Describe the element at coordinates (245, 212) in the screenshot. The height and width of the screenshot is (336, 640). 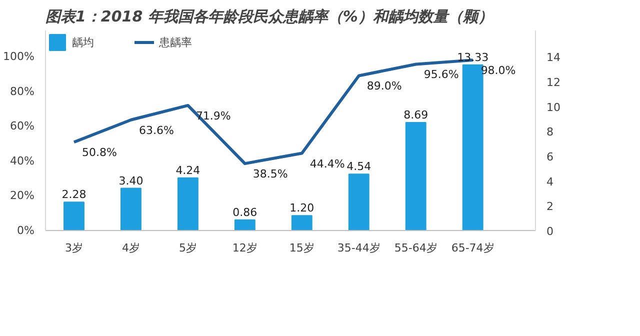
I see `data-label: 0.86` at that location.